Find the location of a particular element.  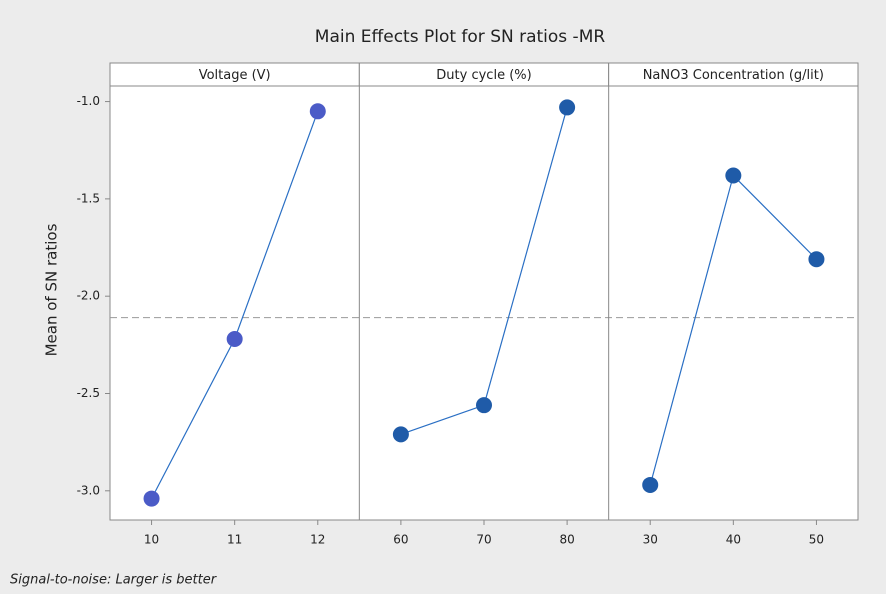

panel-title: Voltage (V) is located at coordinates (235, 75).